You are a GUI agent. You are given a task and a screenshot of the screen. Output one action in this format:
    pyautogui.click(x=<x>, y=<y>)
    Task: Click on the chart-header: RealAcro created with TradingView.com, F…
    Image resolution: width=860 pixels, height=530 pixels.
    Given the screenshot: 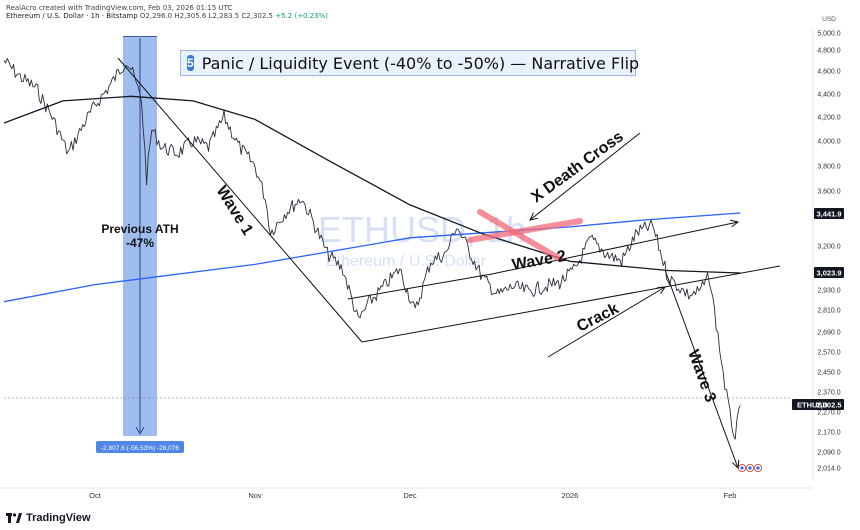 What is the action you would take?
    pyautogui.click(x=167, y=12)
    